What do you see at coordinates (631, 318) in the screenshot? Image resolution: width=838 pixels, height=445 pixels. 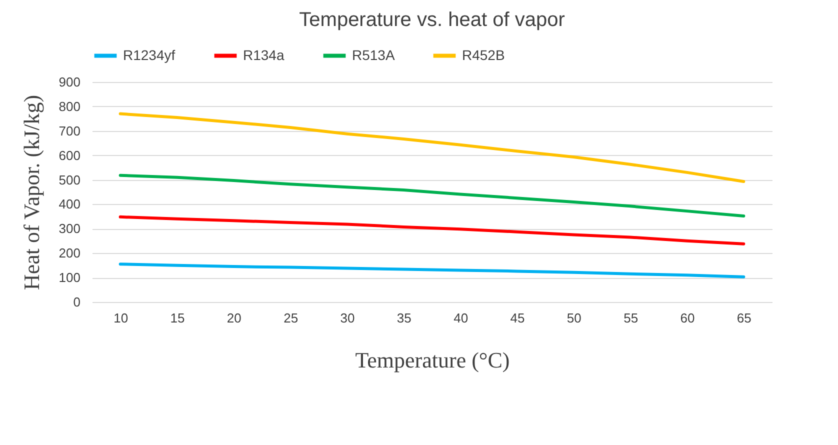 I see `x-tick-label: 55` at bounding box center [631, 318].